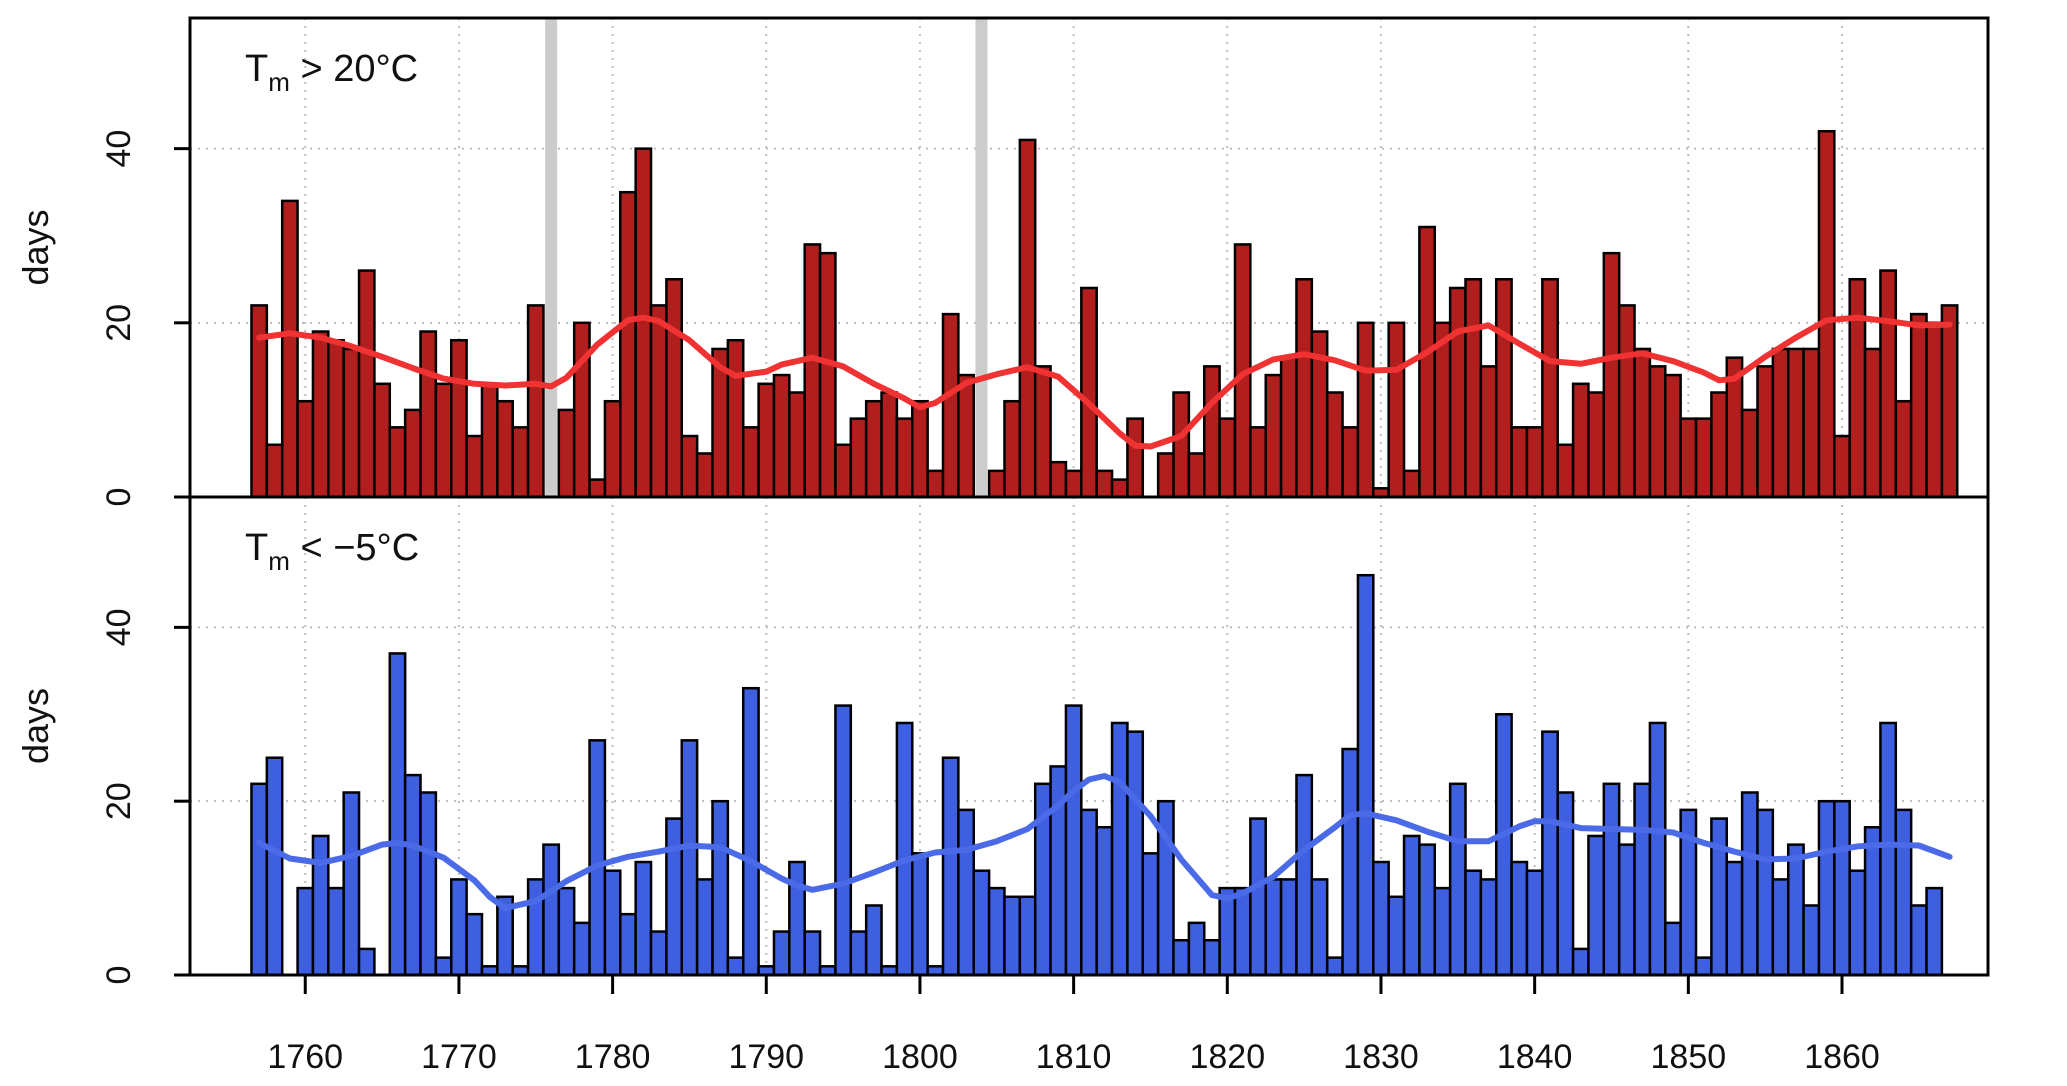  What do you see at coordinates (1535, 1057) in the screenshot?
I see `x-tick-label: 1840` at bounding box center [1535, 1057].